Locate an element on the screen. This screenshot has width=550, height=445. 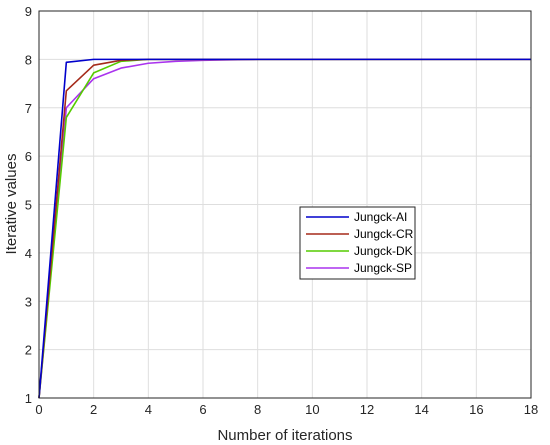
y-tick-label: 3 is located at coordinates (28, 301).